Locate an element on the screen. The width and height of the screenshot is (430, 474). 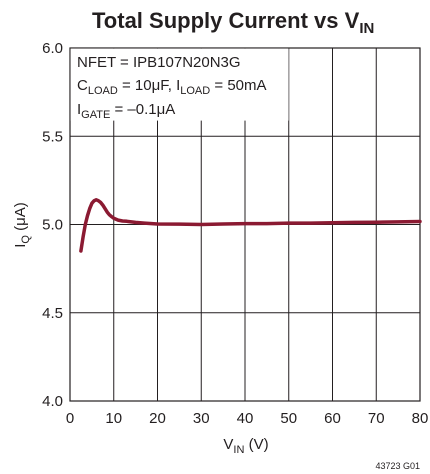
chart-title: Total Supply Current vs VIN is located at coordinates (233, 22).